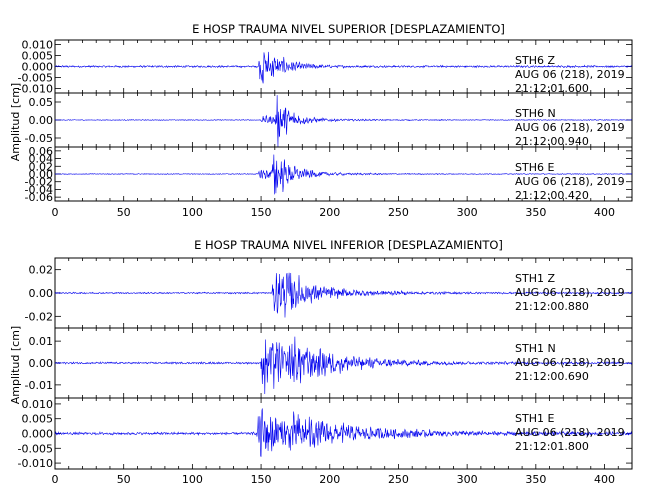 The width and height of the screenshot is (650, 500). I want to click on y-tick-label: -0.01, so click(39, 385).